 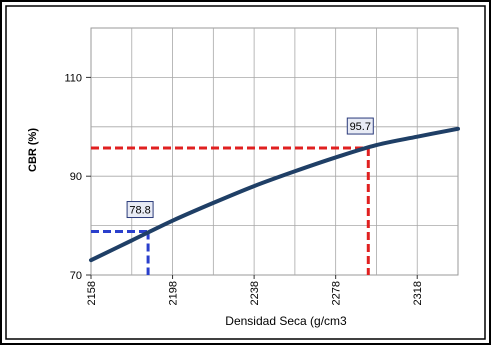 I want to click on x-tick-label: 2278, so click(x=337, y=293).